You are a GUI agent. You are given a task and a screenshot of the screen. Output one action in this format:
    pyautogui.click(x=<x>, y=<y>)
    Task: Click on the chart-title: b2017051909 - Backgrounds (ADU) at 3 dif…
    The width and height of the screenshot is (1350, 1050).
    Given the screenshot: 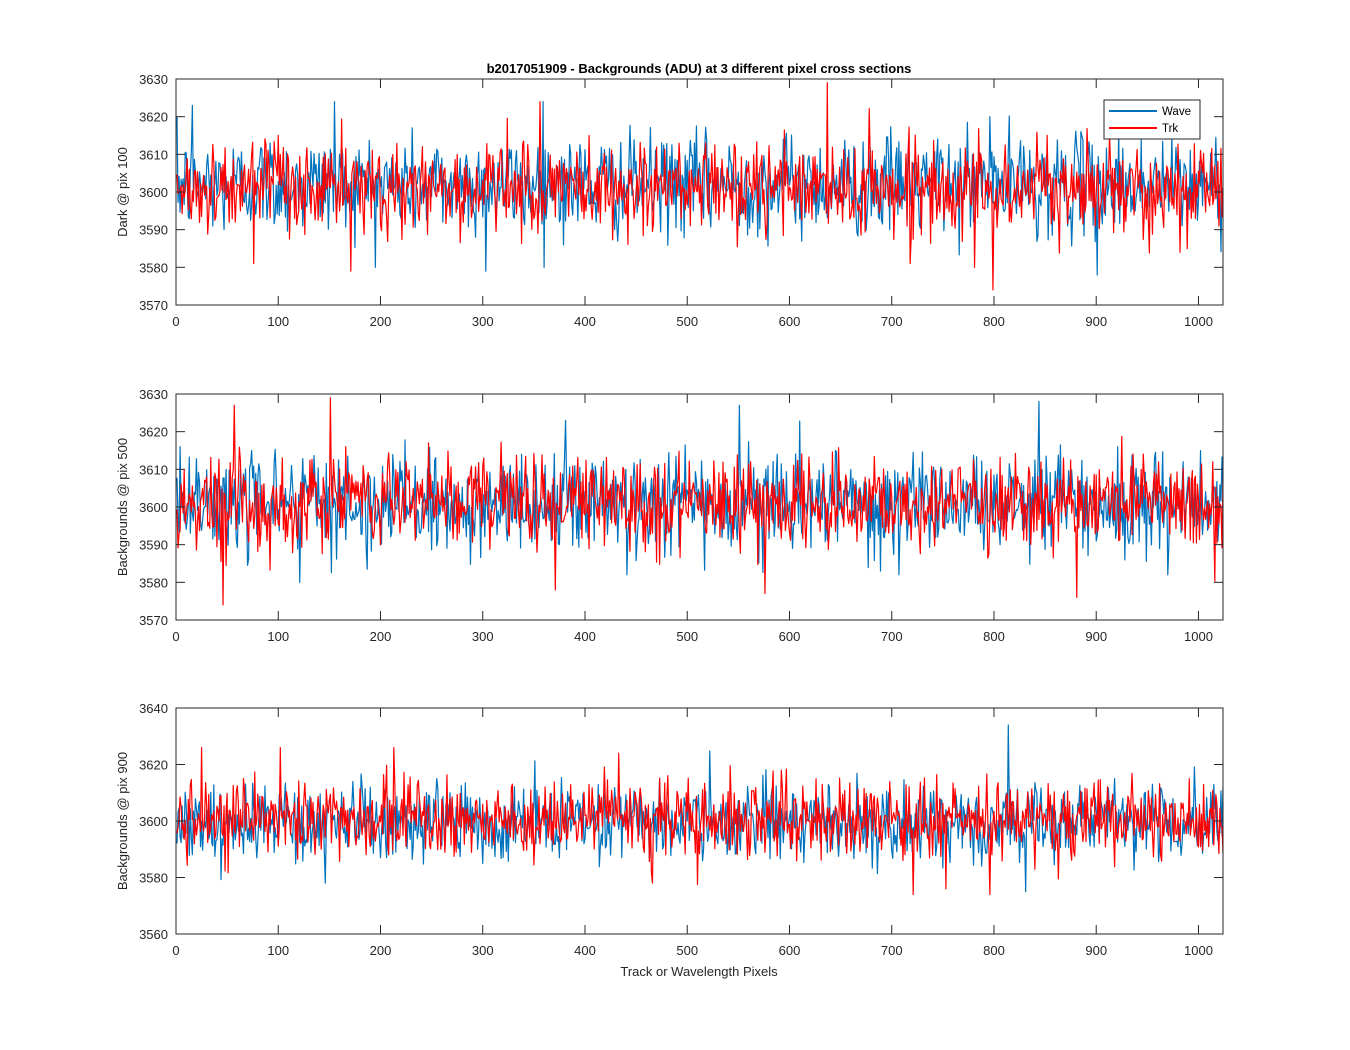 What is the action you would take?
    pyautogui.click(x=699, y=68)
    